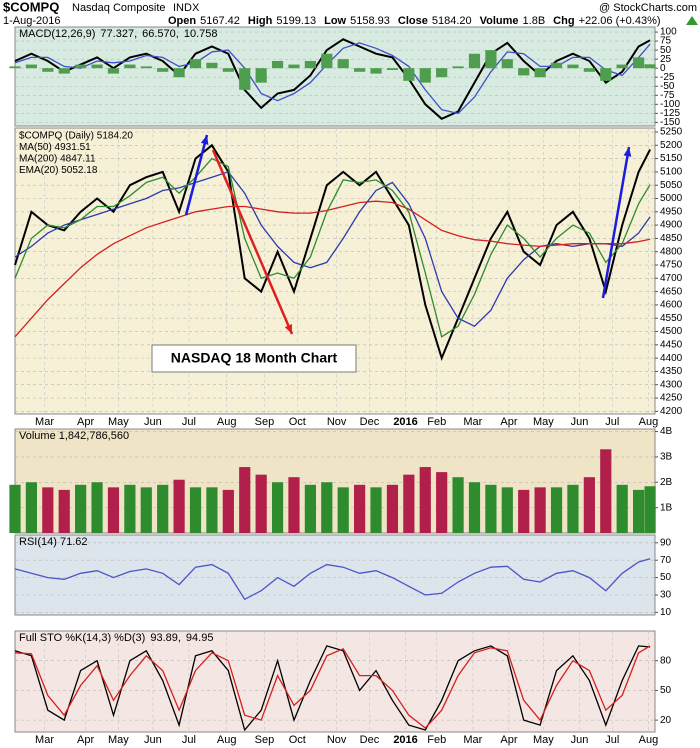 This screenshot has height=748, width=700. I want to click on y-tick-label: 0, so click(663, 68).